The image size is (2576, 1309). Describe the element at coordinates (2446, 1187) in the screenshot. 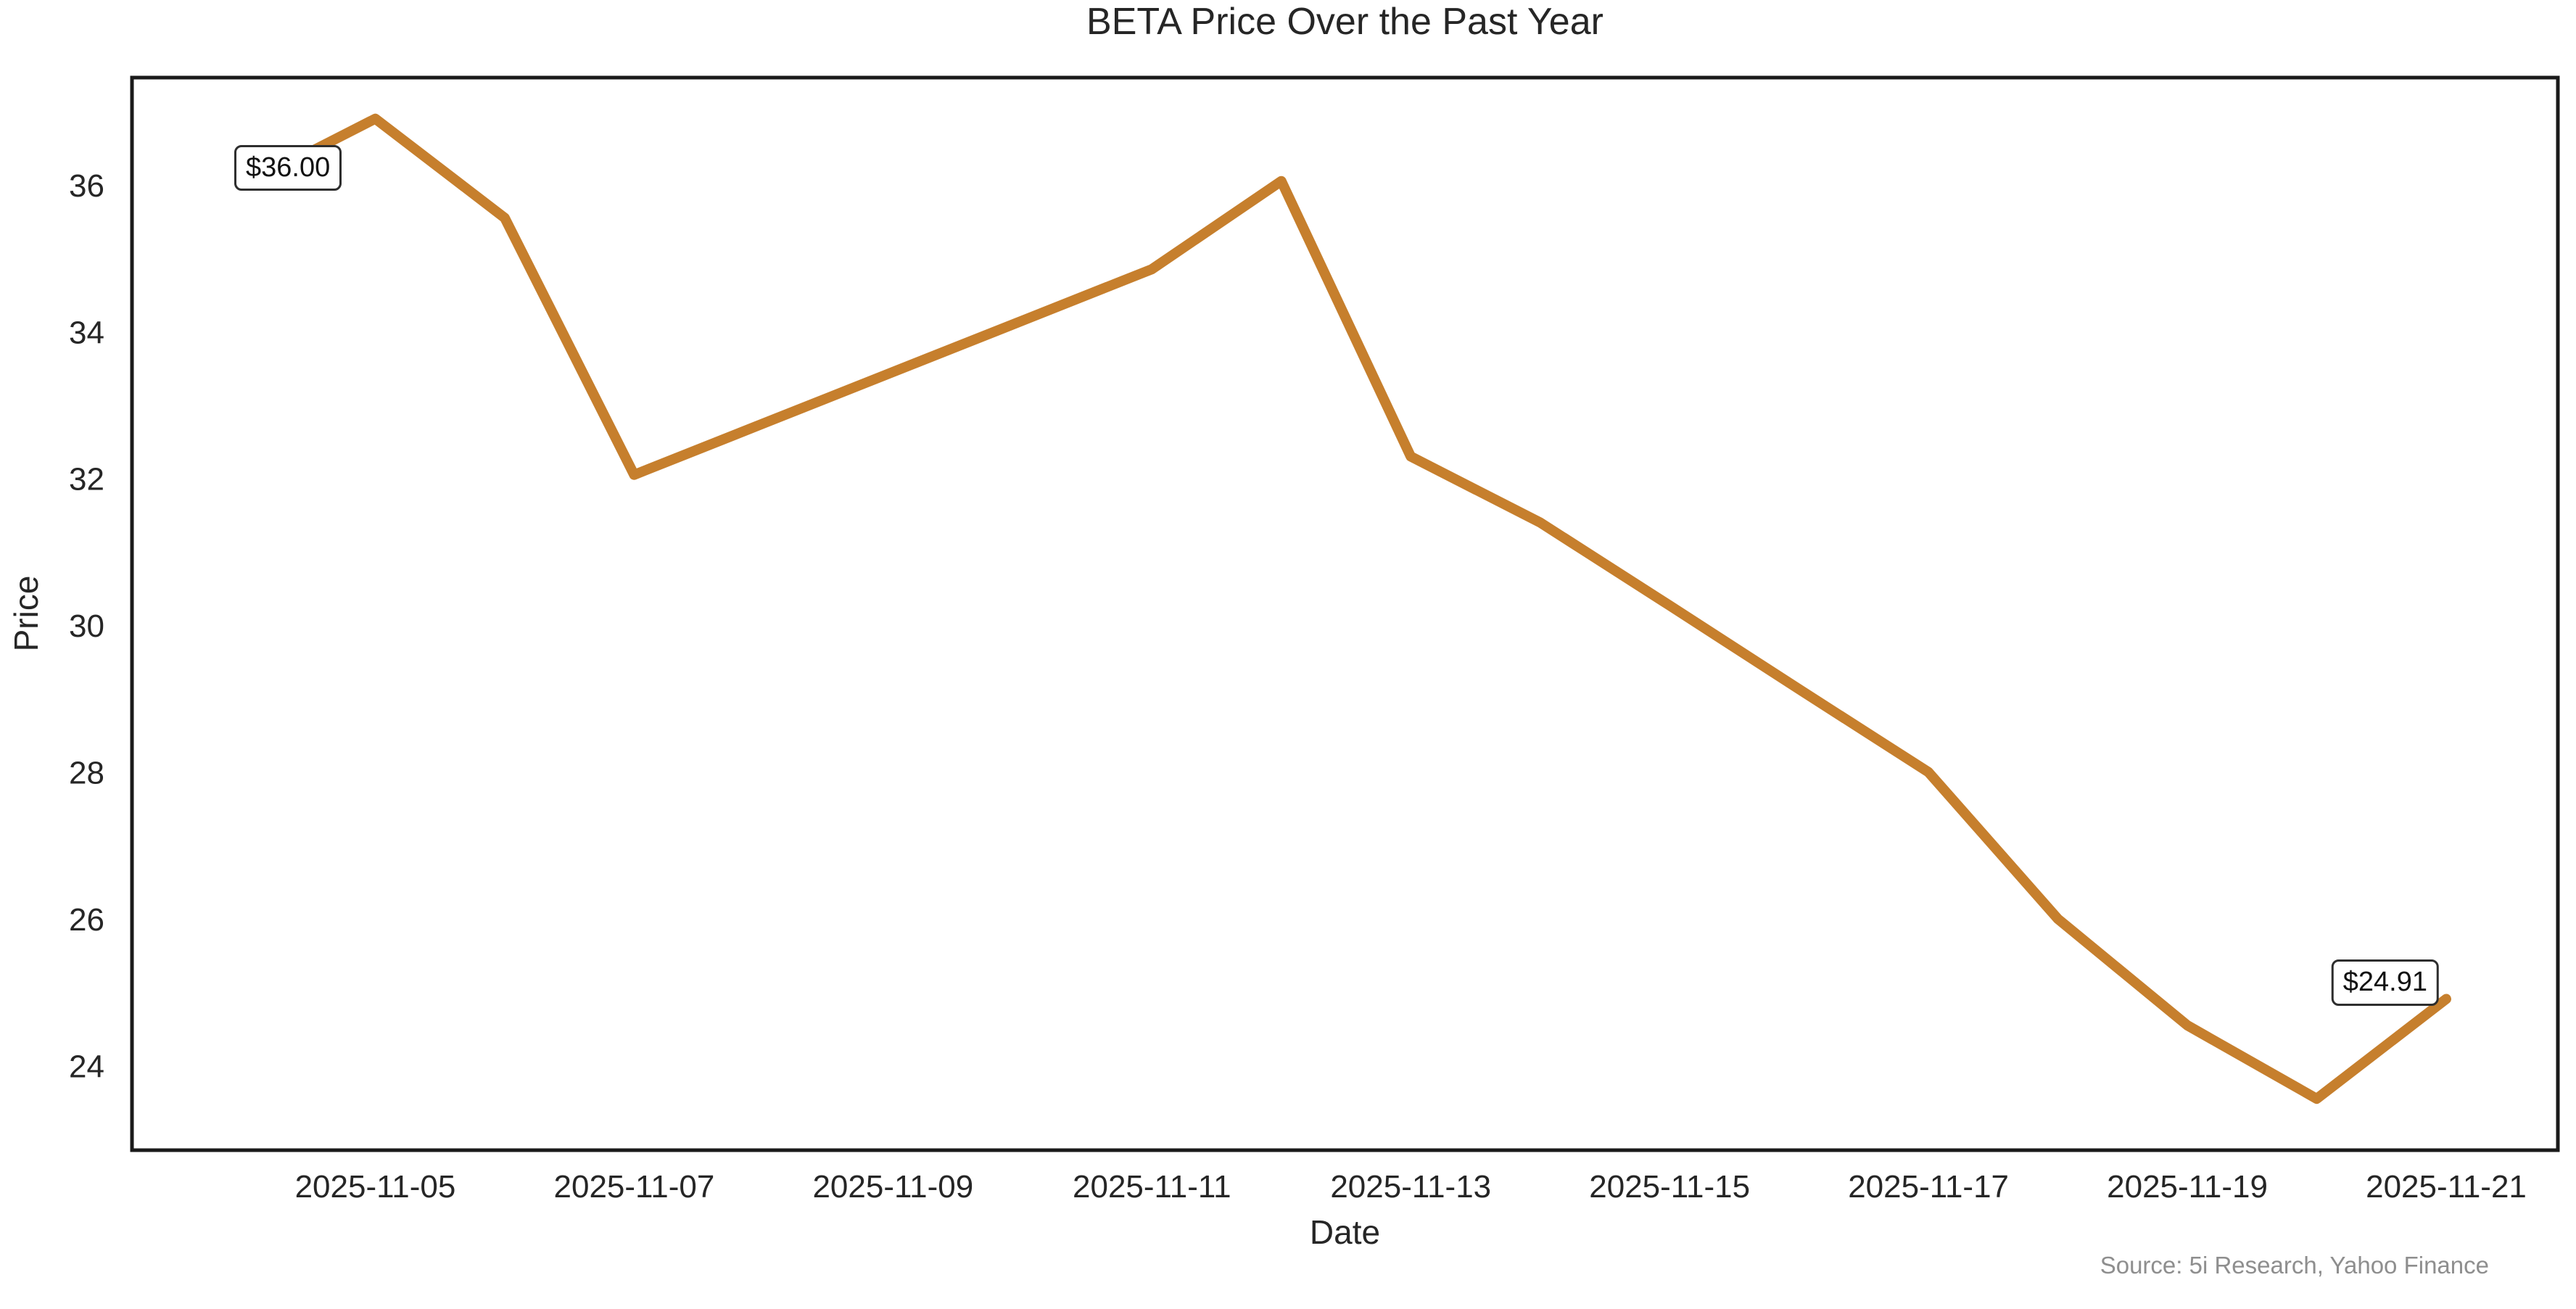

I see `x-tick-label-2025-11-21: 2025-11-21` at that location.